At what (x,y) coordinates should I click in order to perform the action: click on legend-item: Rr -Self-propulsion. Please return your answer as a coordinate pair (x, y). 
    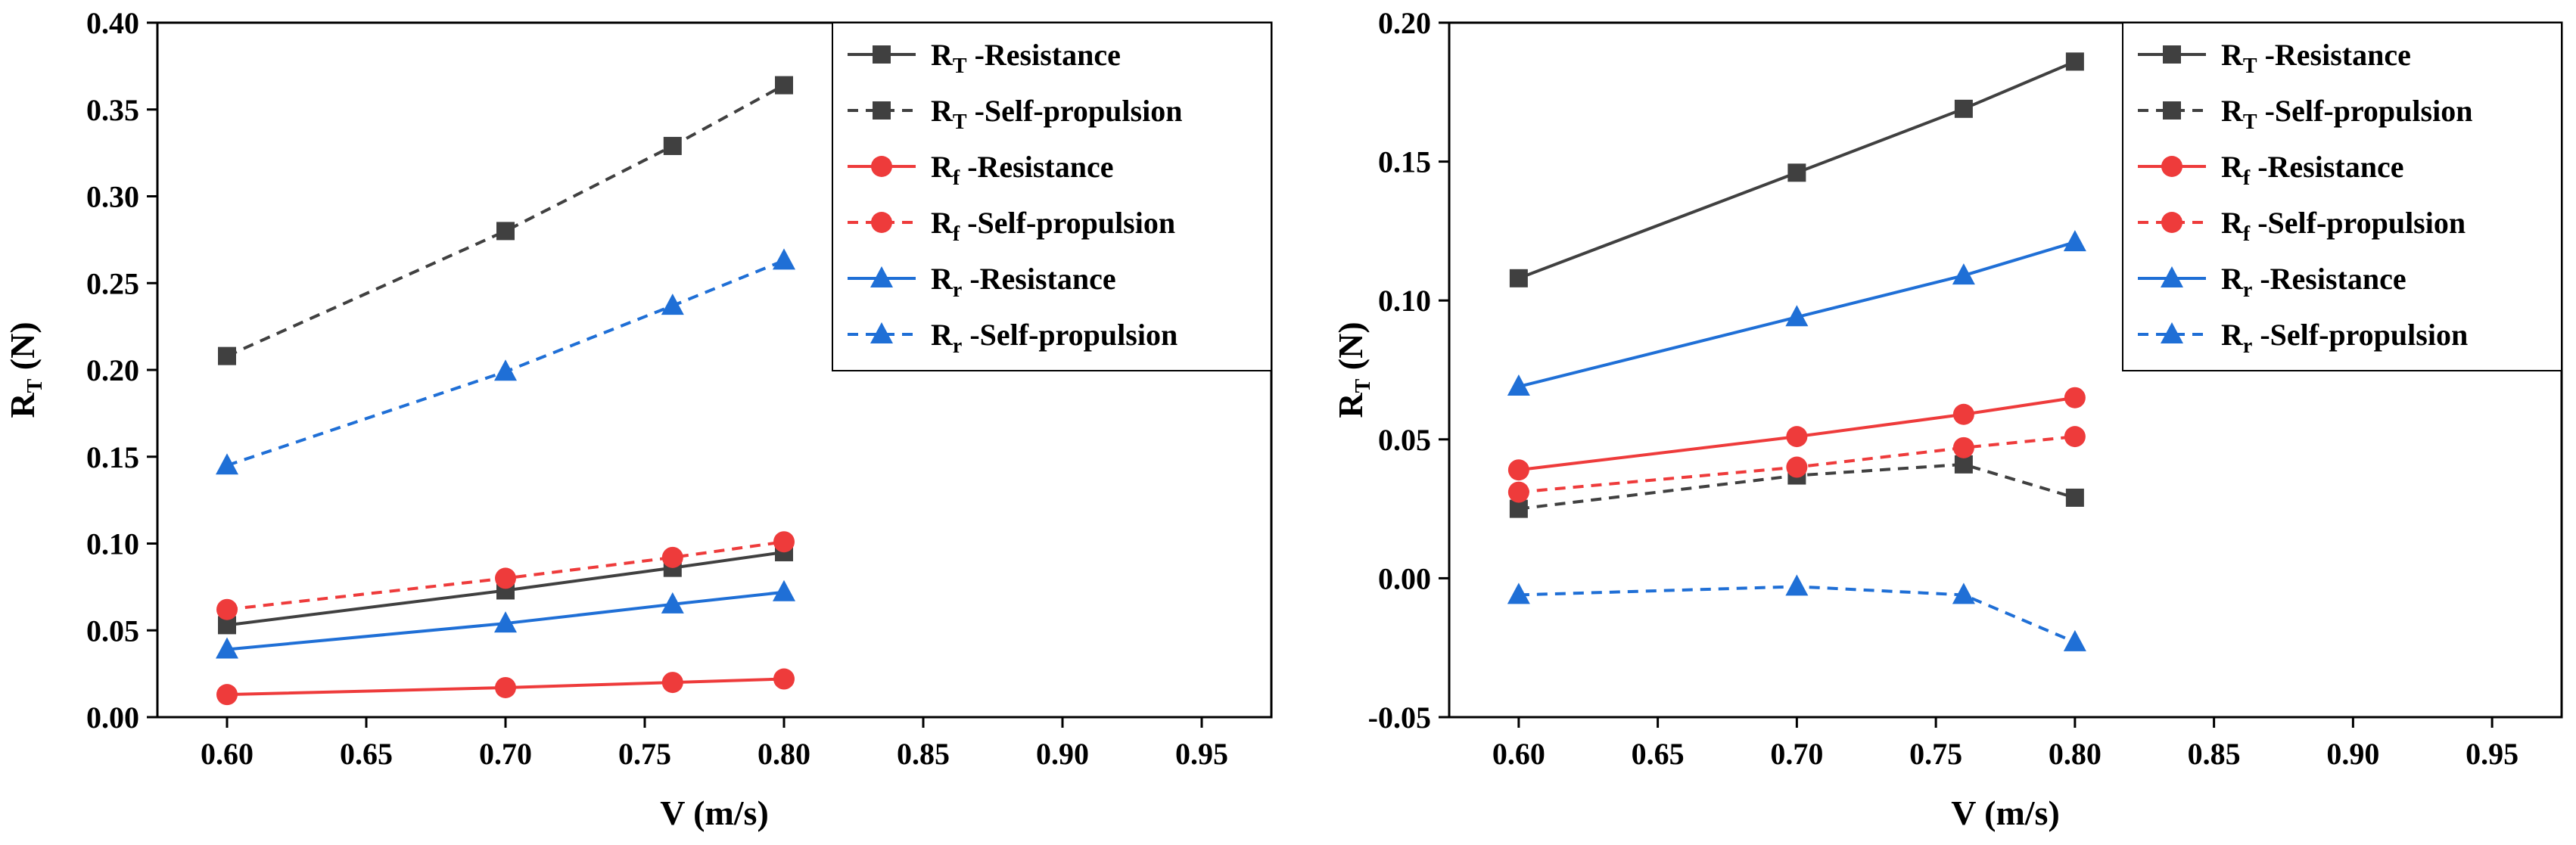
    Looking at the image, I should click on (2303, 338).